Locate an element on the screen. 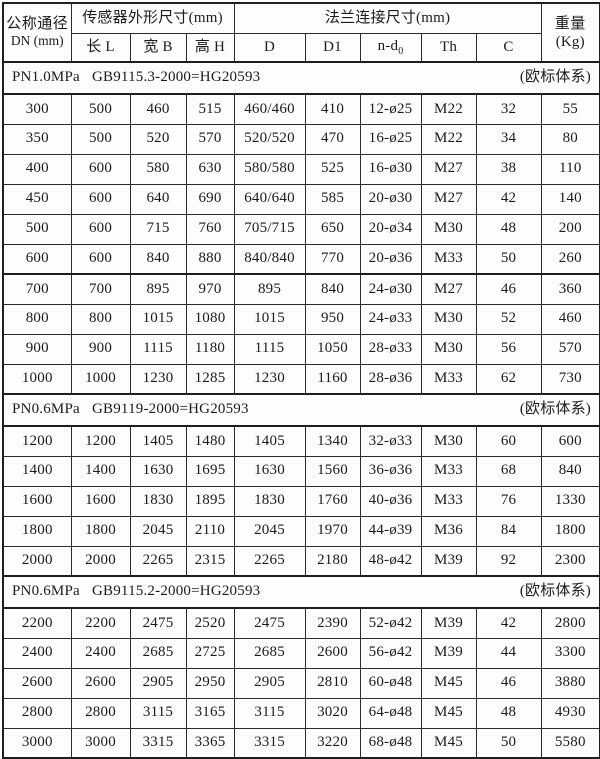  table-cell: M22 is located at coordinates (448, 109).